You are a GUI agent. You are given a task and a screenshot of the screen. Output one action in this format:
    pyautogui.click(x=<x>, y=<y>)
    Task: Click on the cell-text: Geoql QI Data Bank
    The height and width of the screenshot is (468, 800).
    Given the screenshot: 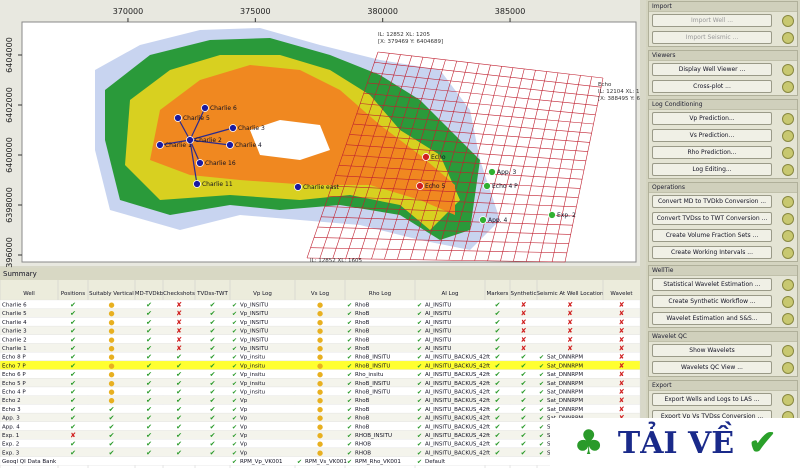 What is the action you would take?
    pyautogui.click(x=29, y=462)
    